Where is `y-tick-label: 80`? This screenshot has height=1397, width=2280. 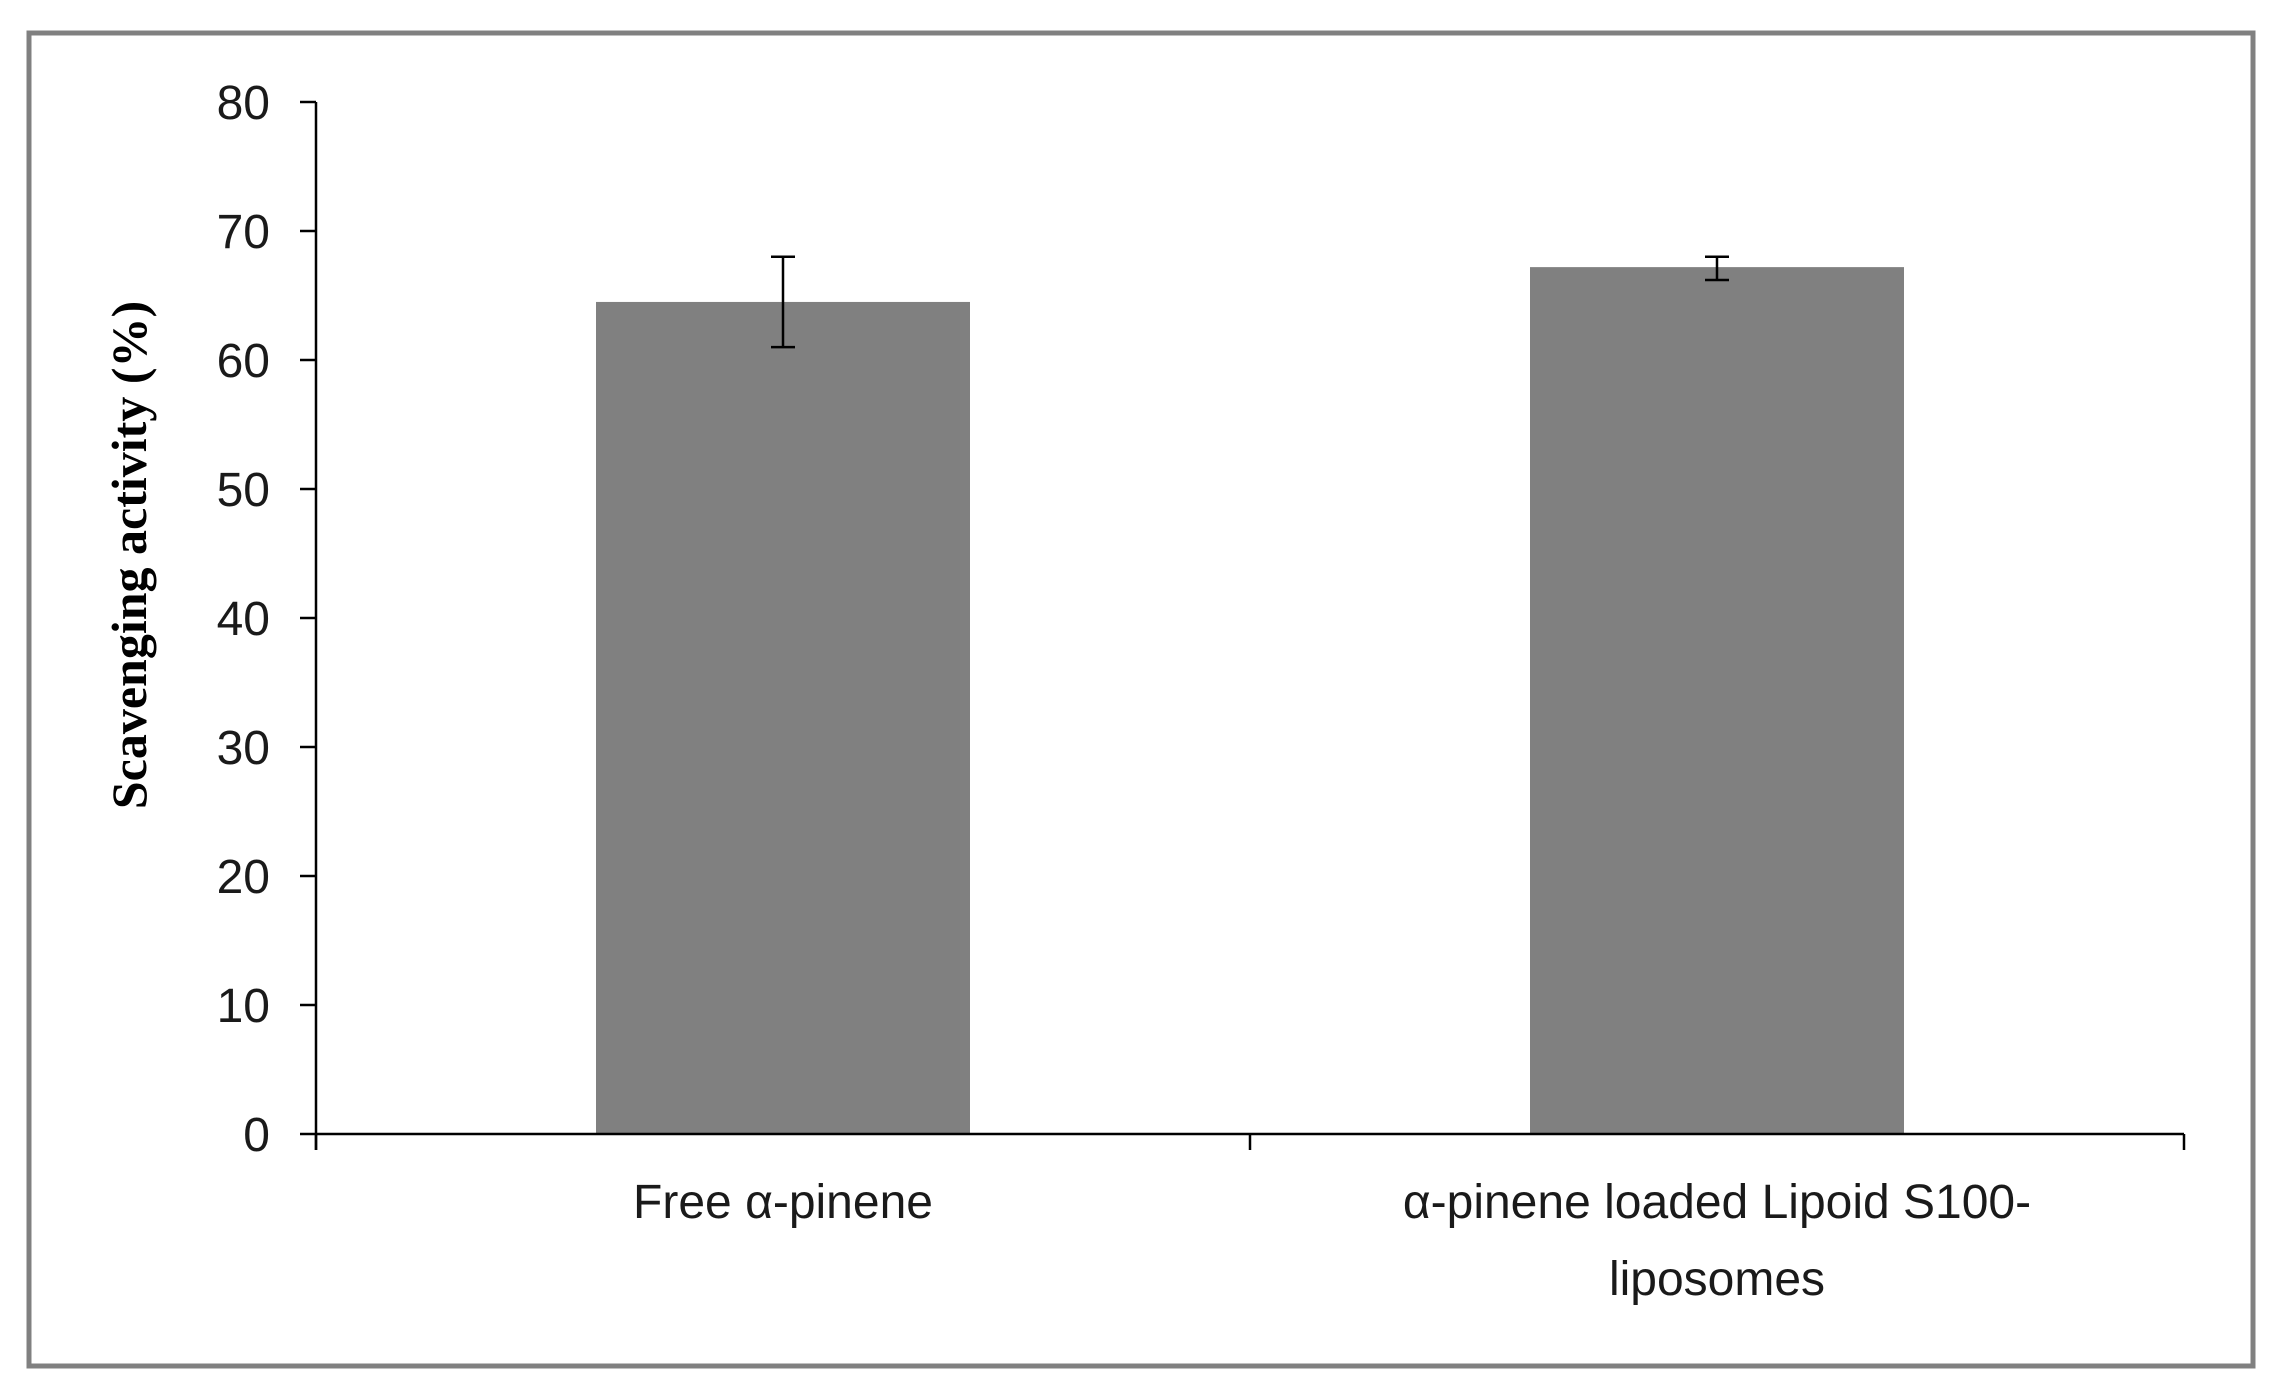 y-tick-label: 80 is located at coordinates (243, 103).